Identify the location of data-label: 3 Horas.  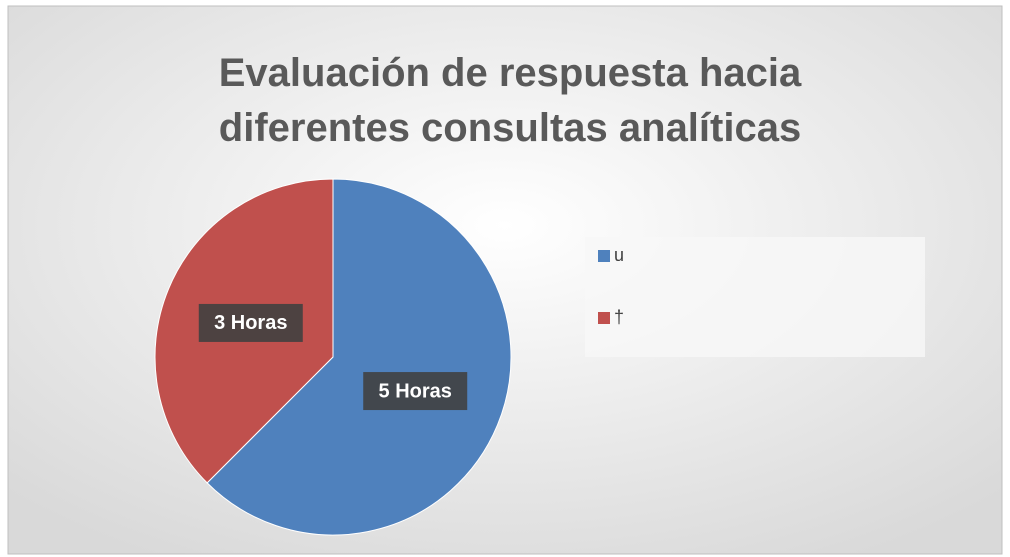
(250, 323).